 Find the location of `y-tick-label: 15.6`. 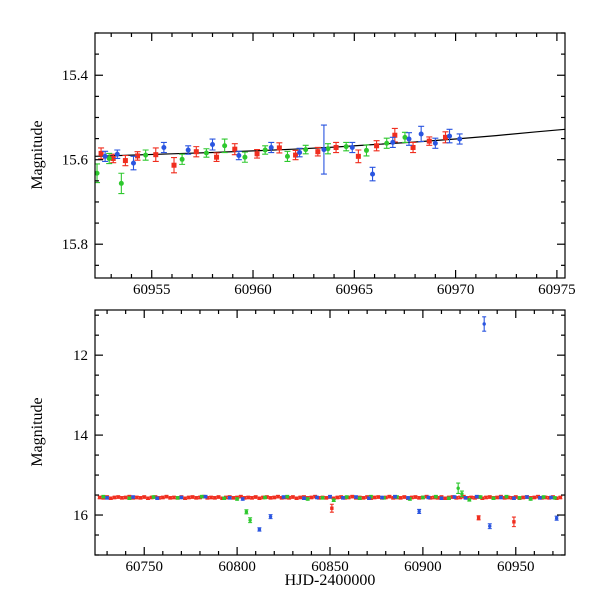

y-tick-label: 15.6 is located at coordinates (75, 161).